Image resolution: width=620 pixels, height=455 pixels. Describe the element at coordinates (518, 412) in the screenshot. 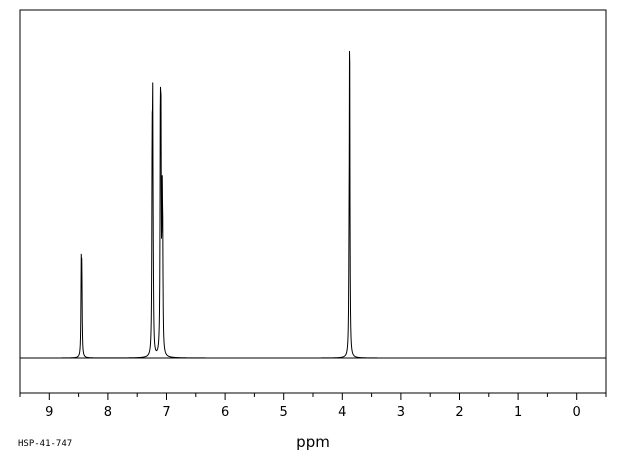

I see `x-tick-label: 1` at that location.